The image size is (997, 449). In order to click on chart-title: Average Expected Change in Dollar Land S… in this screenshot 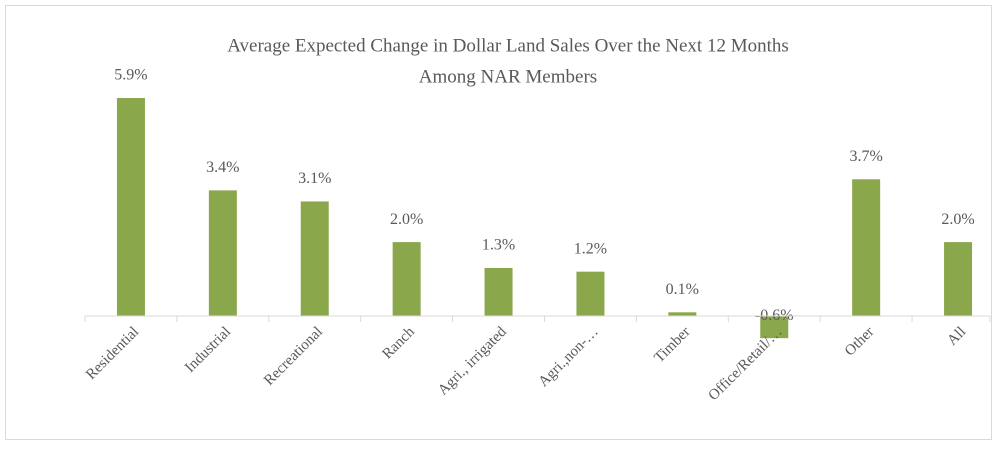, I will do `click(508, 45)`.